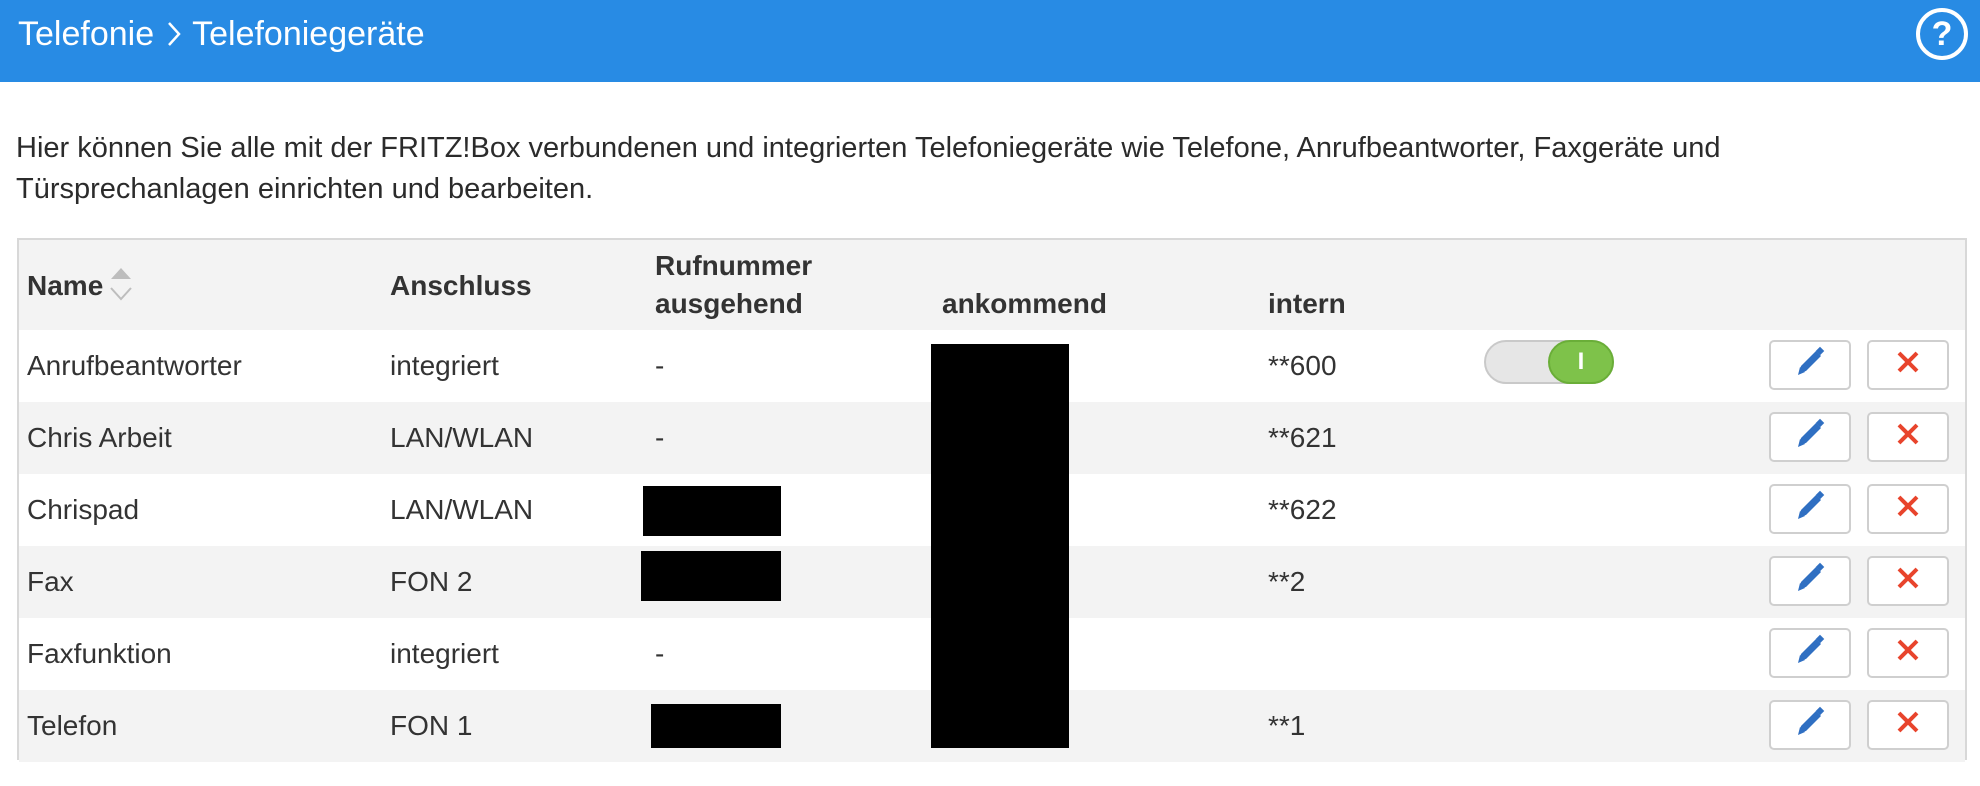 This screenshot has height=786, width=1980. Describe the element at coordinates (729, 303) in the screenshot. I see `column-header-ausgehend: ausgehend` at that location.